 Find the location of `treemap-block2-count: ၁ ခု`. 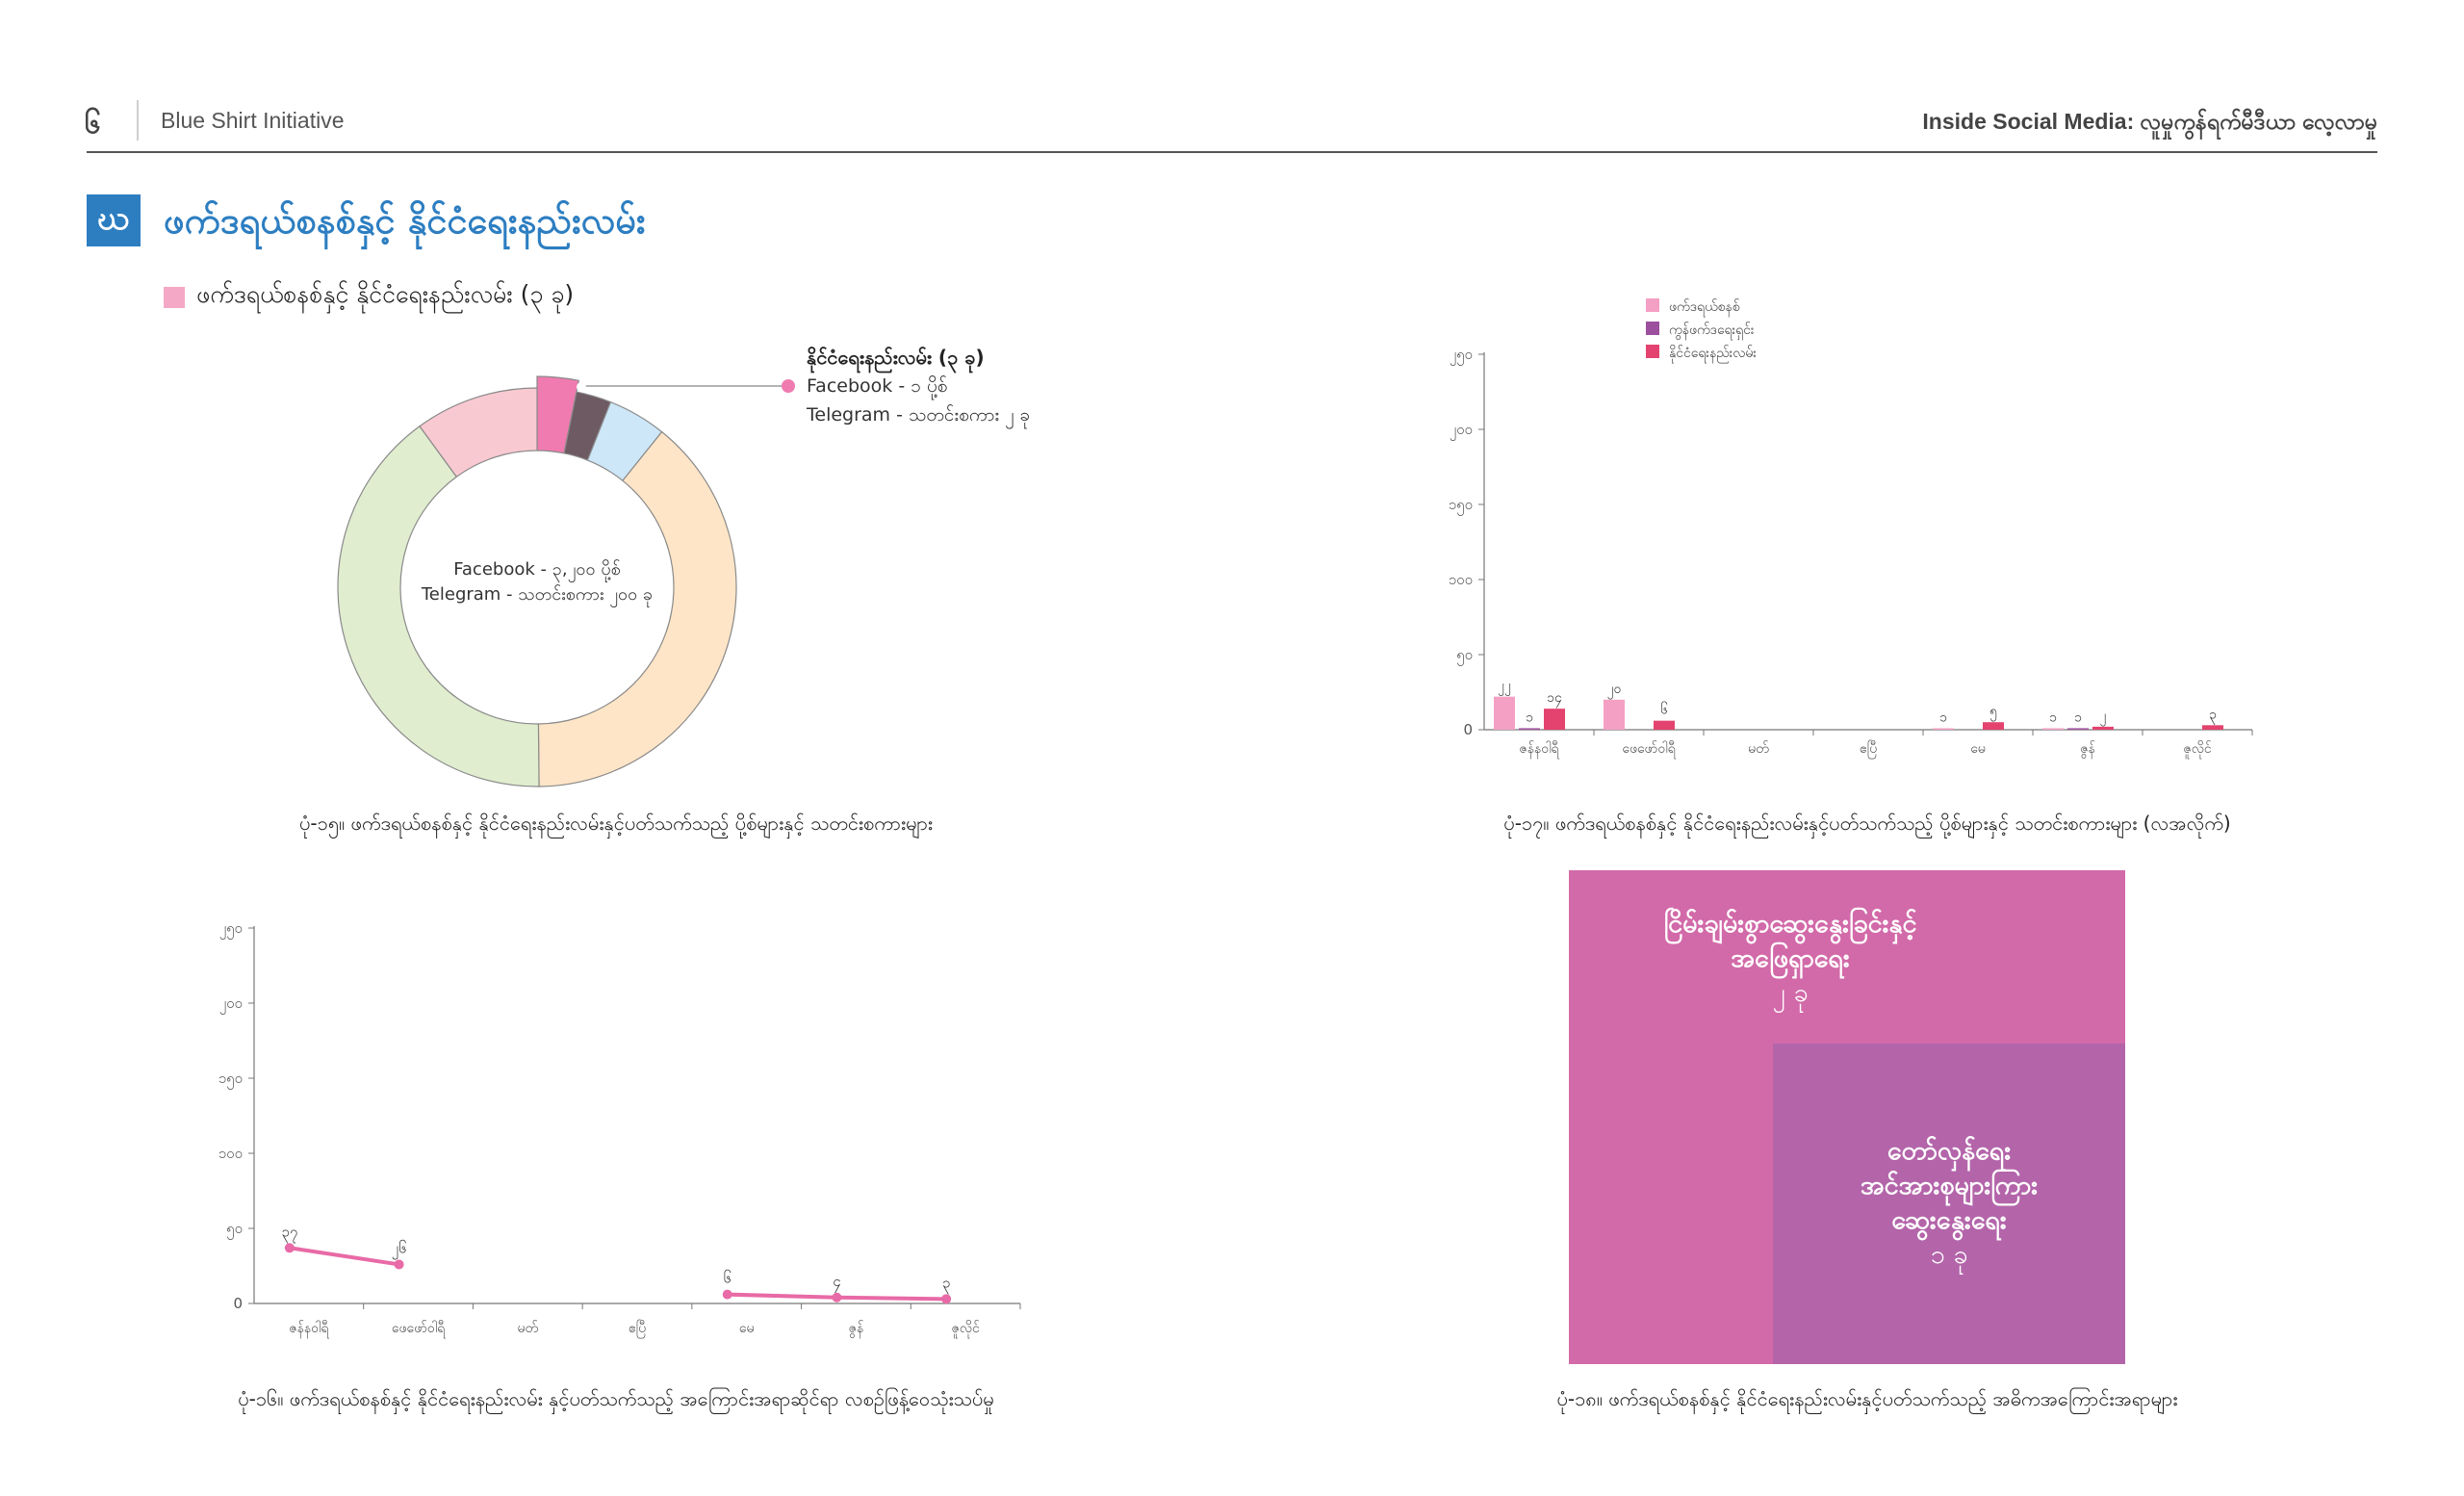

treemap-block2-count: ၁ ခု is located at coordinates (1949, 1255).